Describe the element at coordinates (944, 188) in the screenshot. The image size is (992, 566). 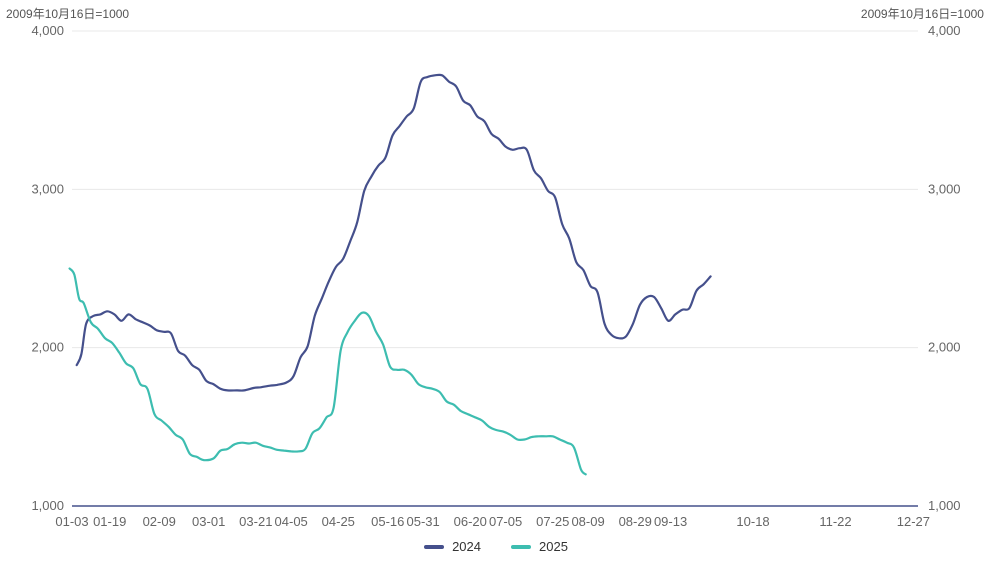
I see `y-tick-label-right: 3,000` at that location.